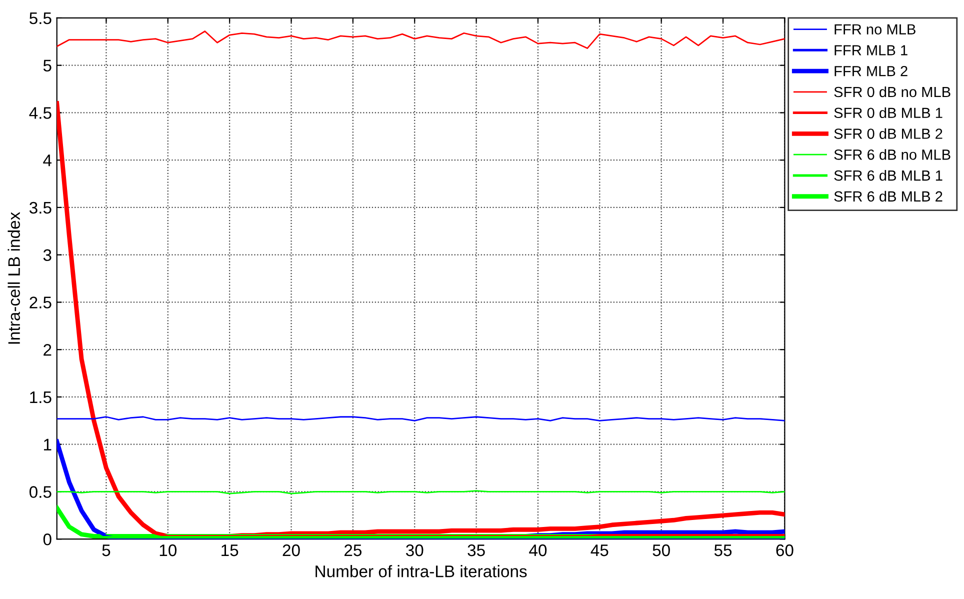  Describe the element at coordinates (421, 571) in the screenshot. I see `x-axis-title: Number of intra-LB iterations` at that location.